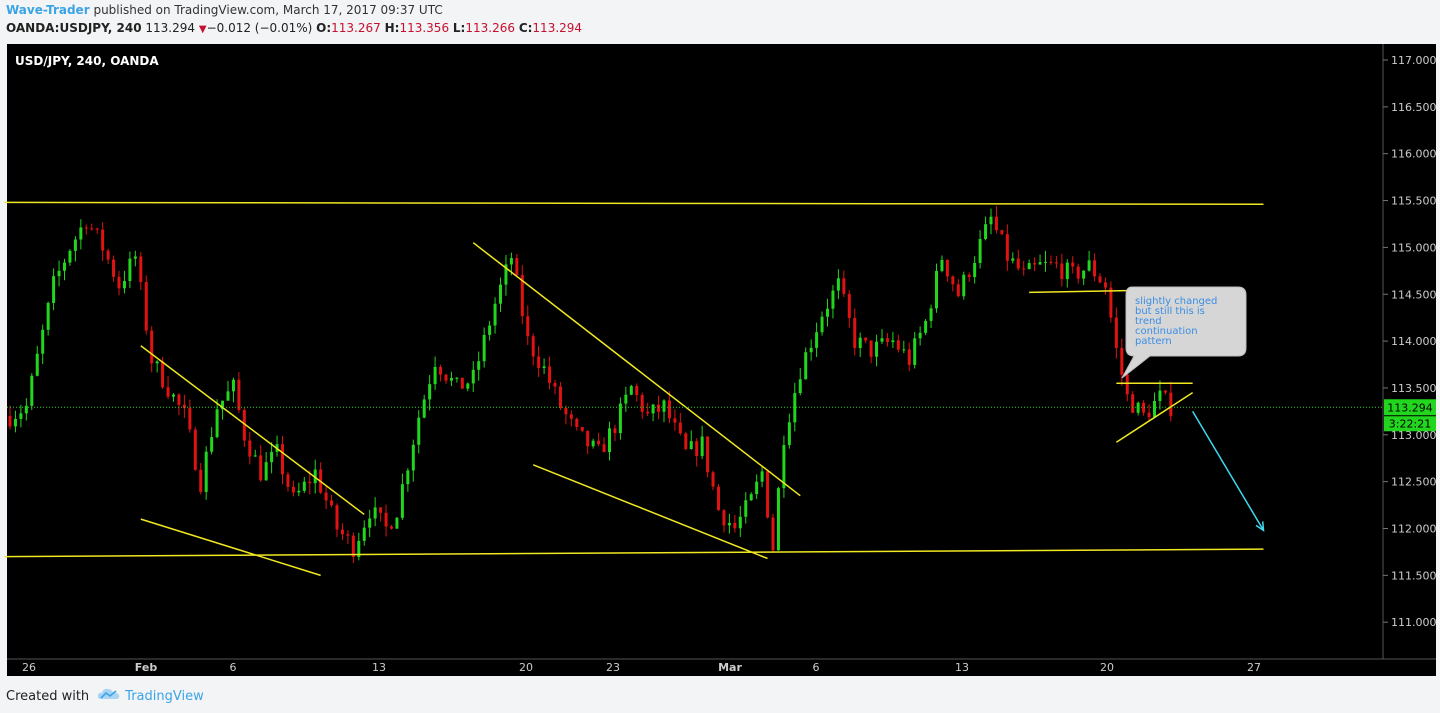 The image size is (1440, 713). What do you see at coordinates (730, 667) in the screenshot?
I see `x-tick-label: Mar` at bounding box center [730, 667].